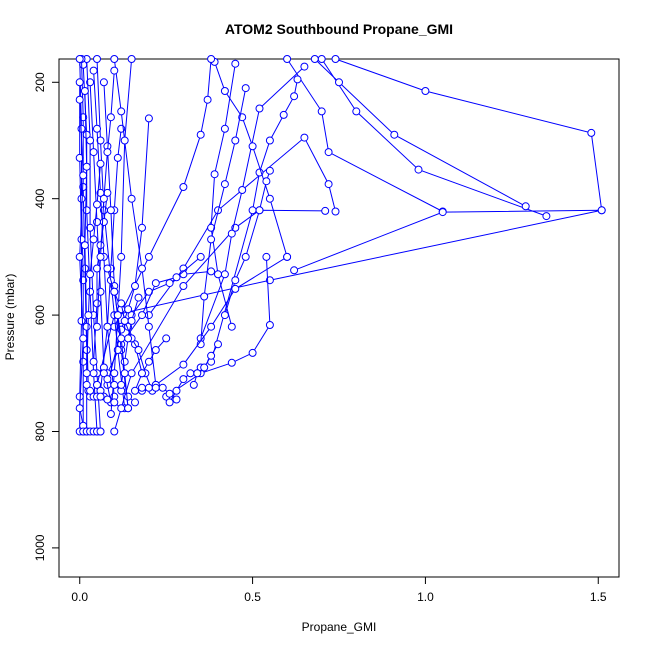  Describe the element at coordinates (40, 82) in the screenshot. I see `y-tick-label: 200` at that location.